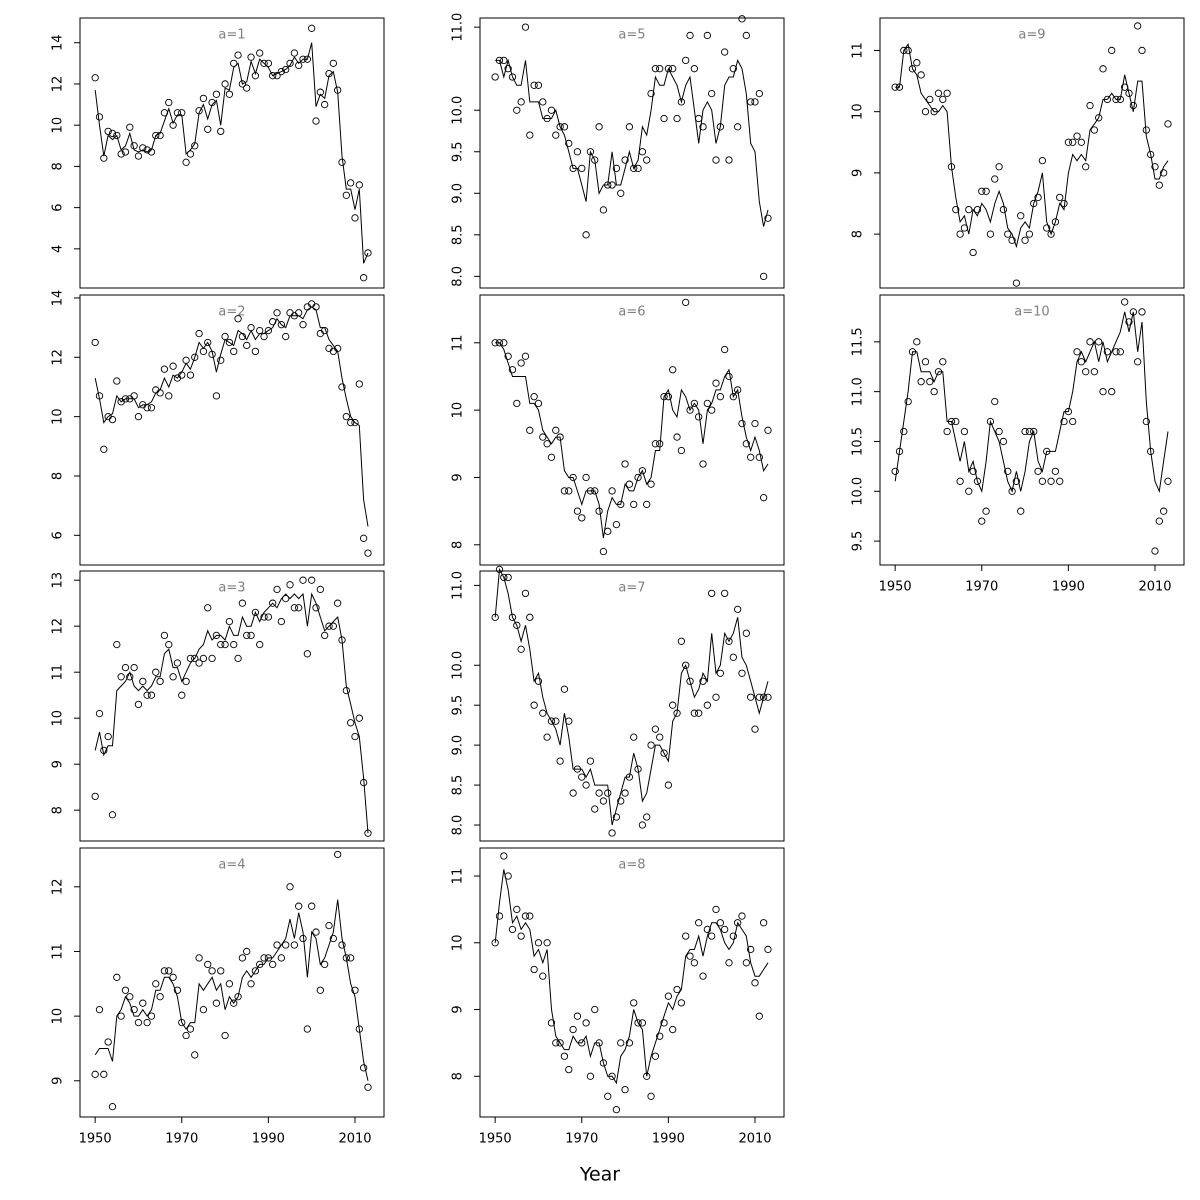 This screenshot has height=1200, width=1200. Describe the element at coordinates (231, 865) in the screenshot. I see `panel-title: a=4` at that location.